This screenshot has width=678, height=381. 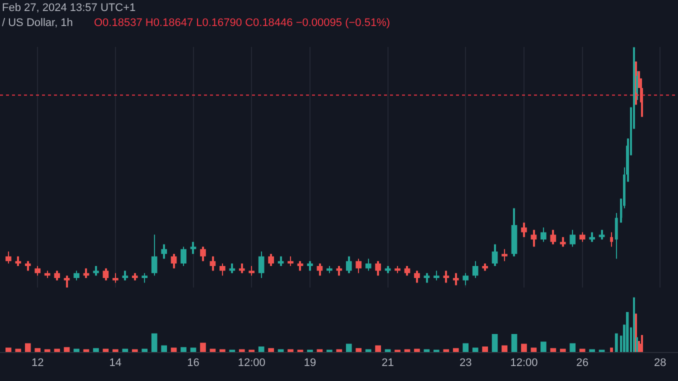 What do you see at coordinates (465, 363) in the screenshot?
I see `x-tick-label: 23` at bounding box center [465, 363].